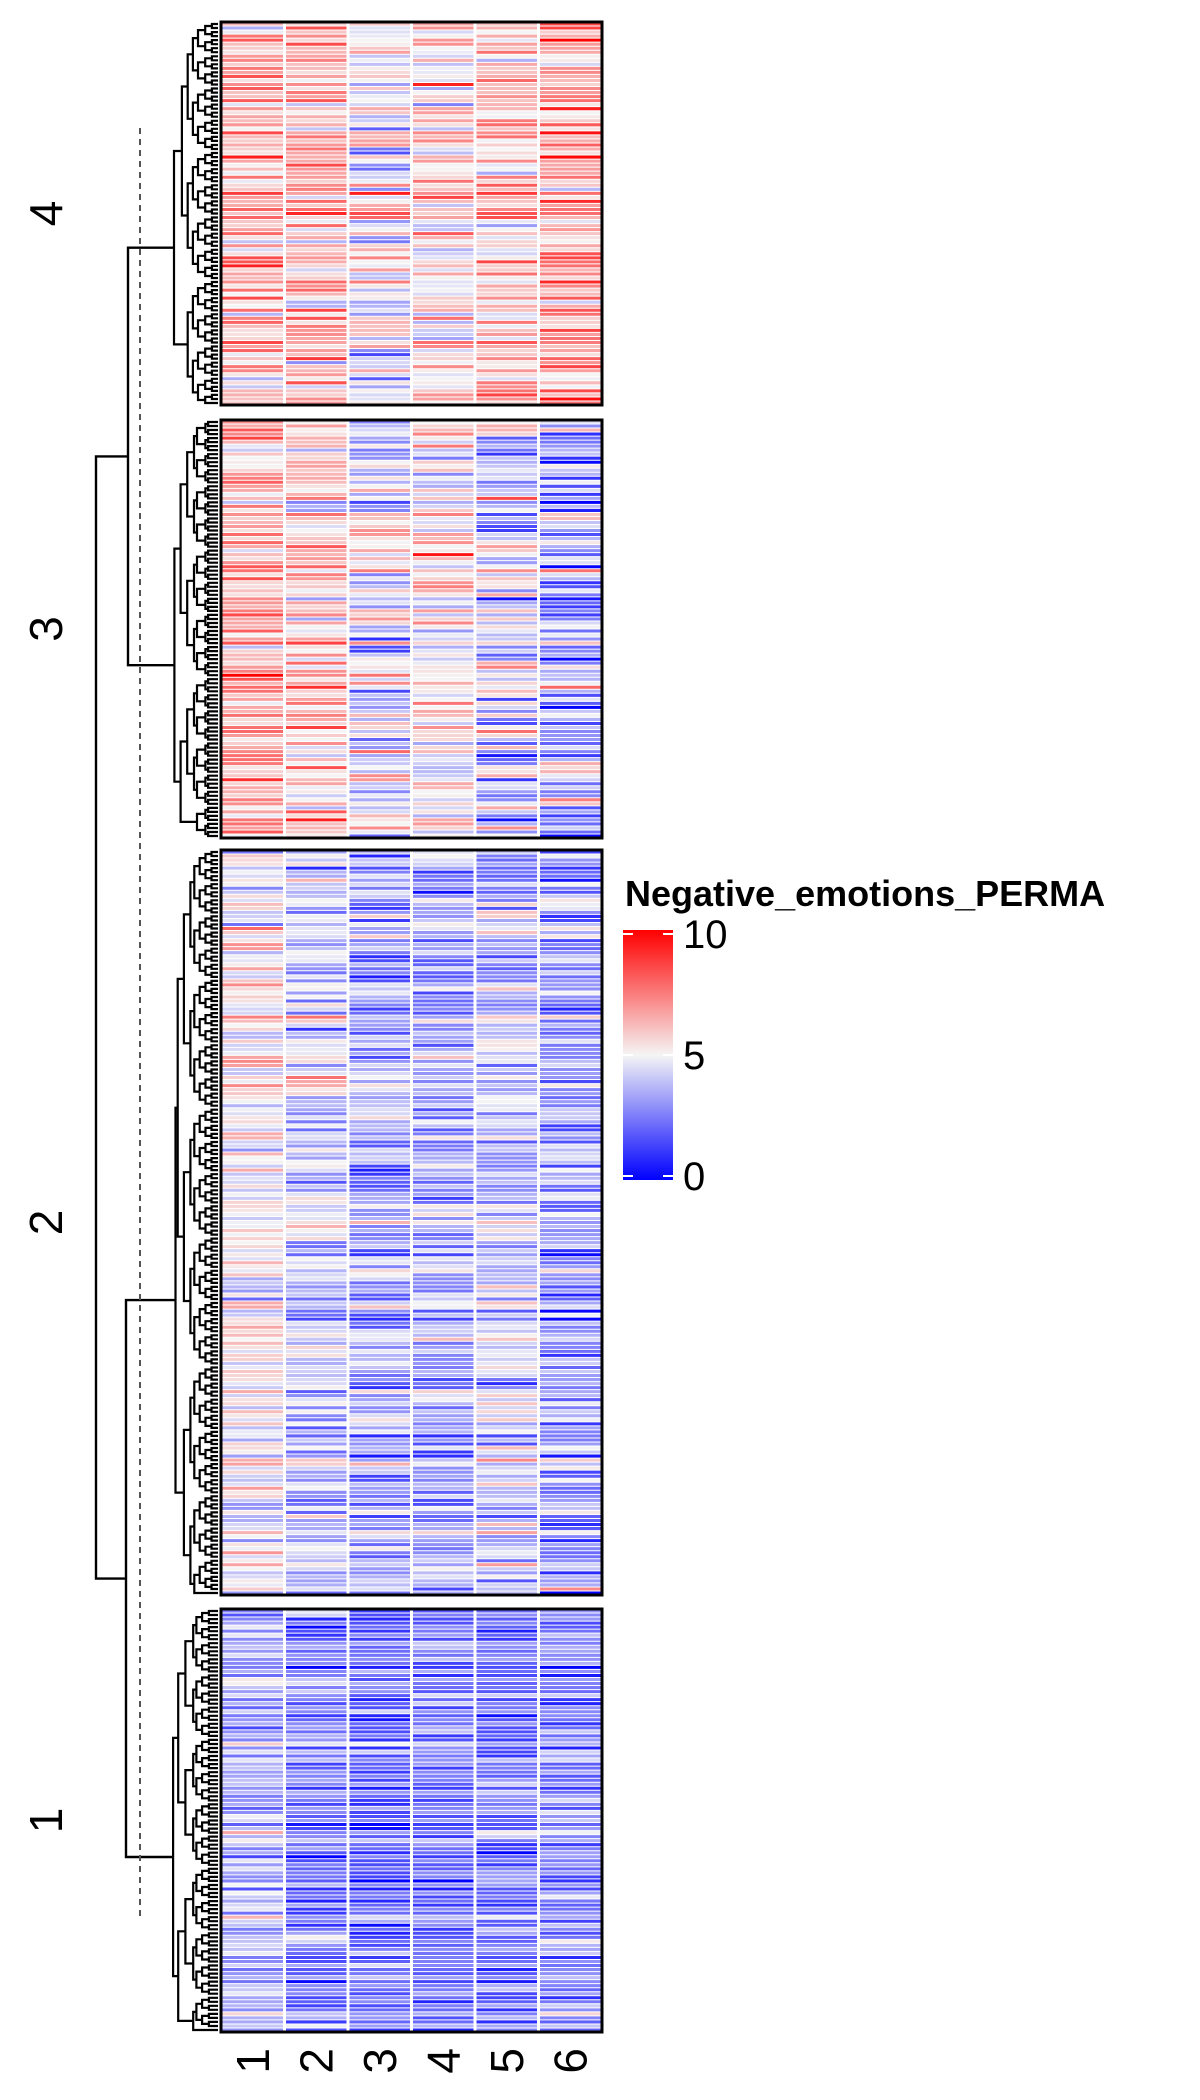 This screenshot has height=2100, width=1200. I want to click on top-dendrogram, so click(135, 1052).